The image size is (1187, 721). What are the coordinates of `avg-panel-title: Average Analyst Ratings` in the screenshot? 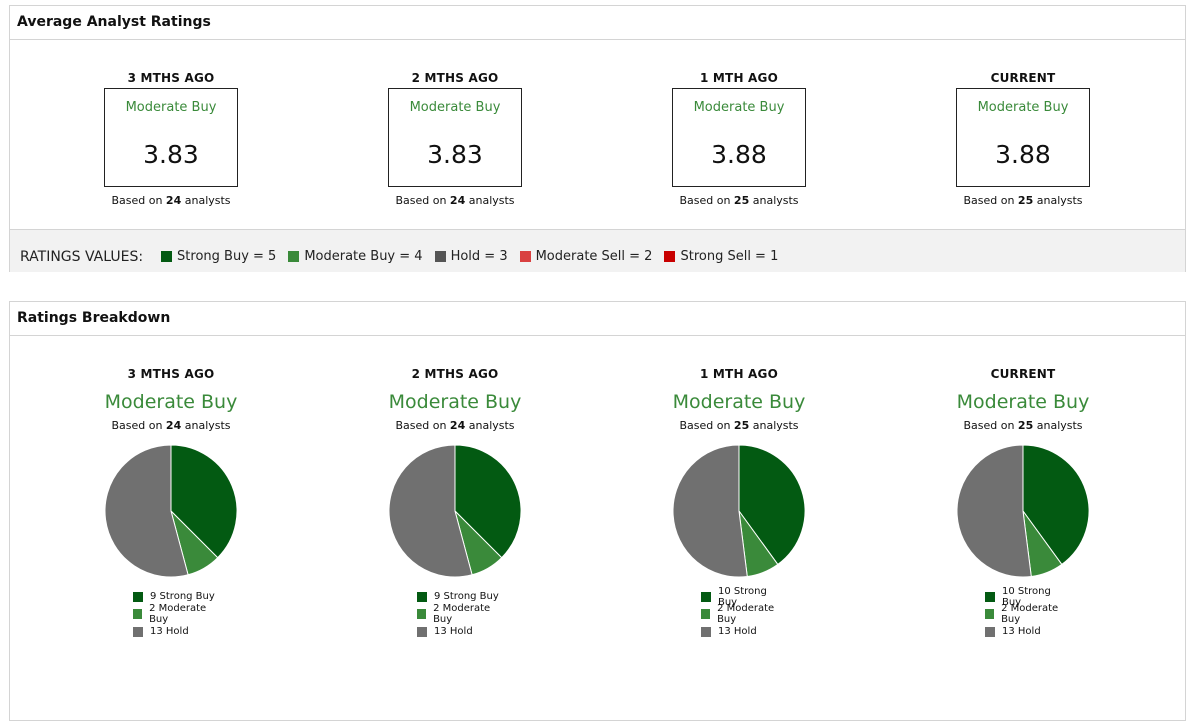 It's located at (597, 23).